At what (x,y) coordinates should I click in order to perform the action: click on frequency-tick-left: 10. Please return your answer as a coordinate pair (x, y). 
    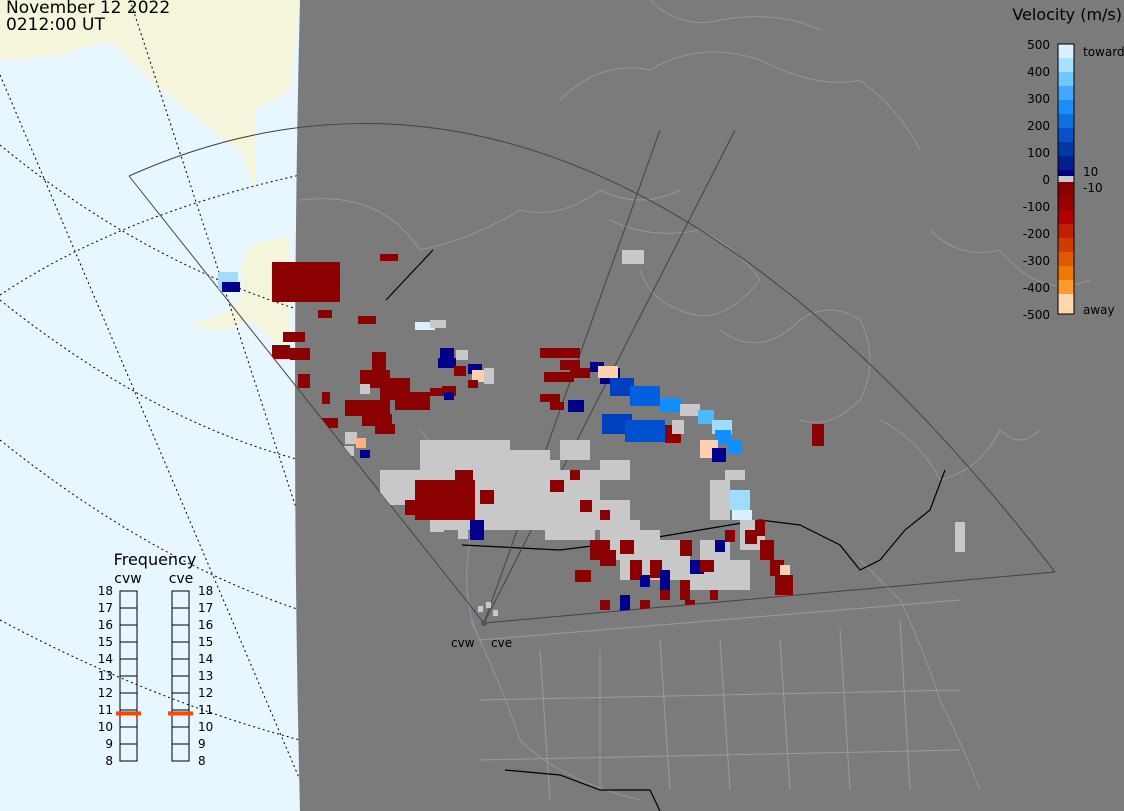
    Looking at the image, I should click on (105, 727).